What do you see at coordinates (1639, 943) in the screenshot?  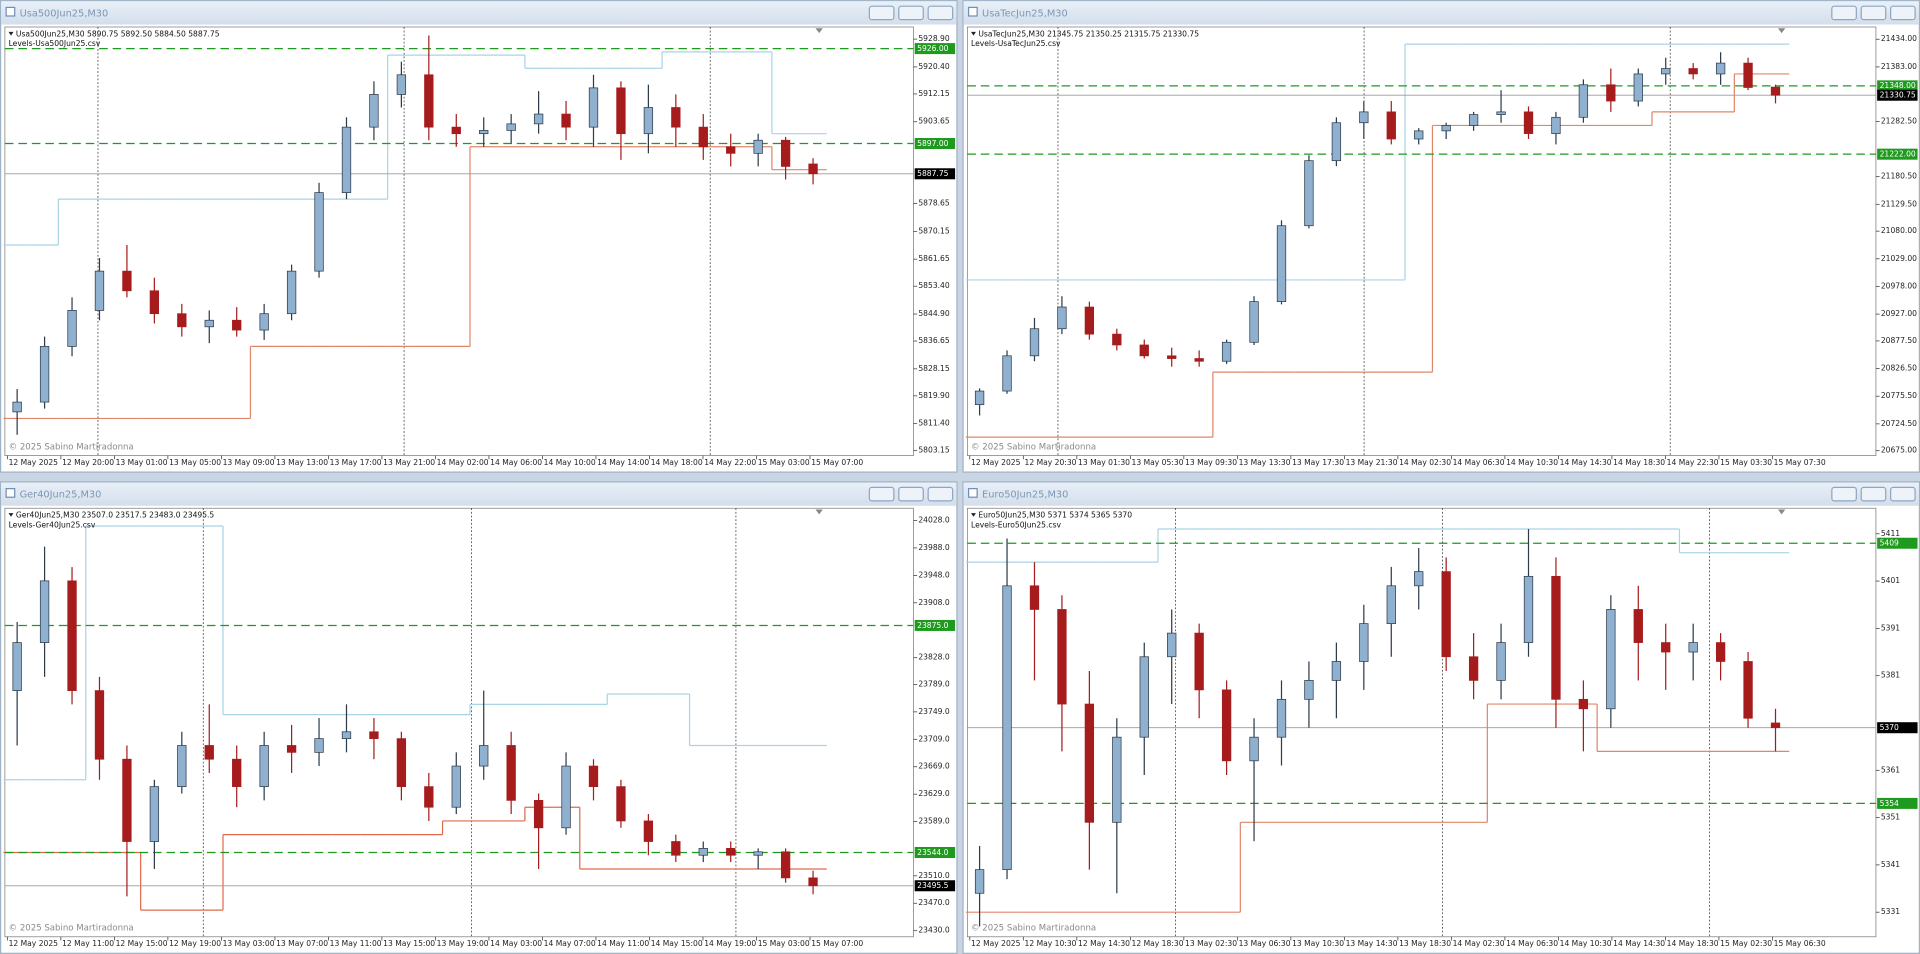 I see `x-tick-label: 14 May 14:30` at bounding box center [1639, 943].